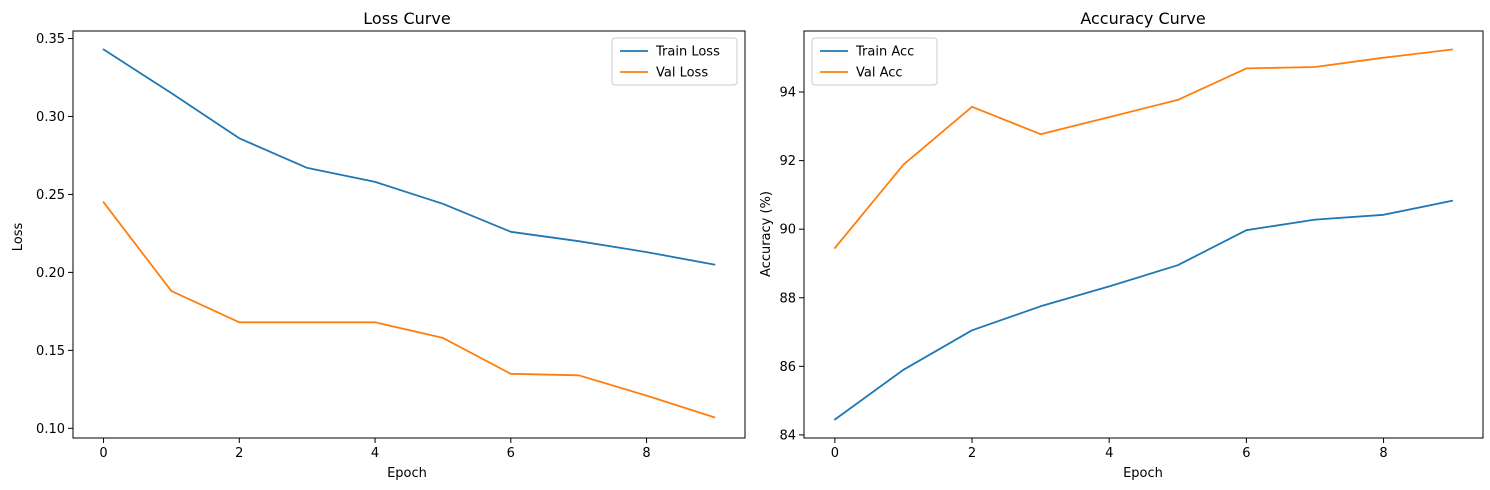 The image size is (1490, 490). What do you see at coordinates (687, 52) in the screenshot?
I see `loss-legend-label: Train Loss` at bounding box center [687, 52].